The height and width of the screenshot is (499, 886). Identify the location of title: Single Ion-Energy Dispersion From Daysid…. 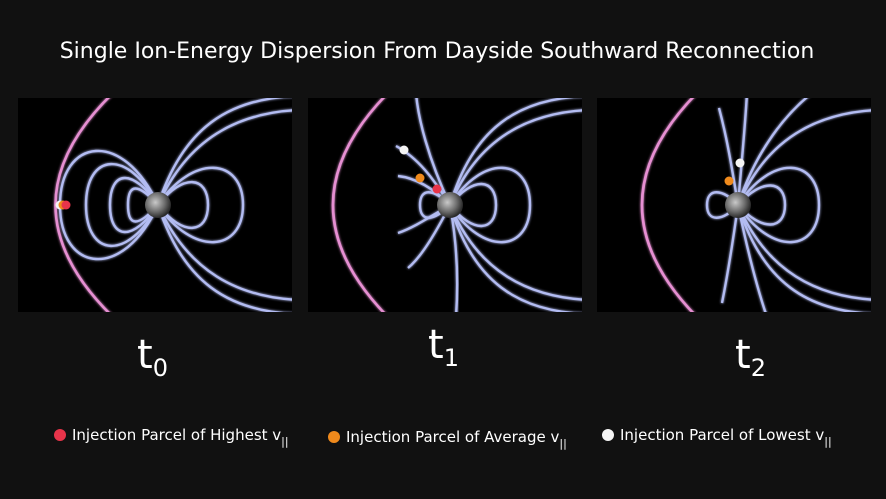
(437, 51).